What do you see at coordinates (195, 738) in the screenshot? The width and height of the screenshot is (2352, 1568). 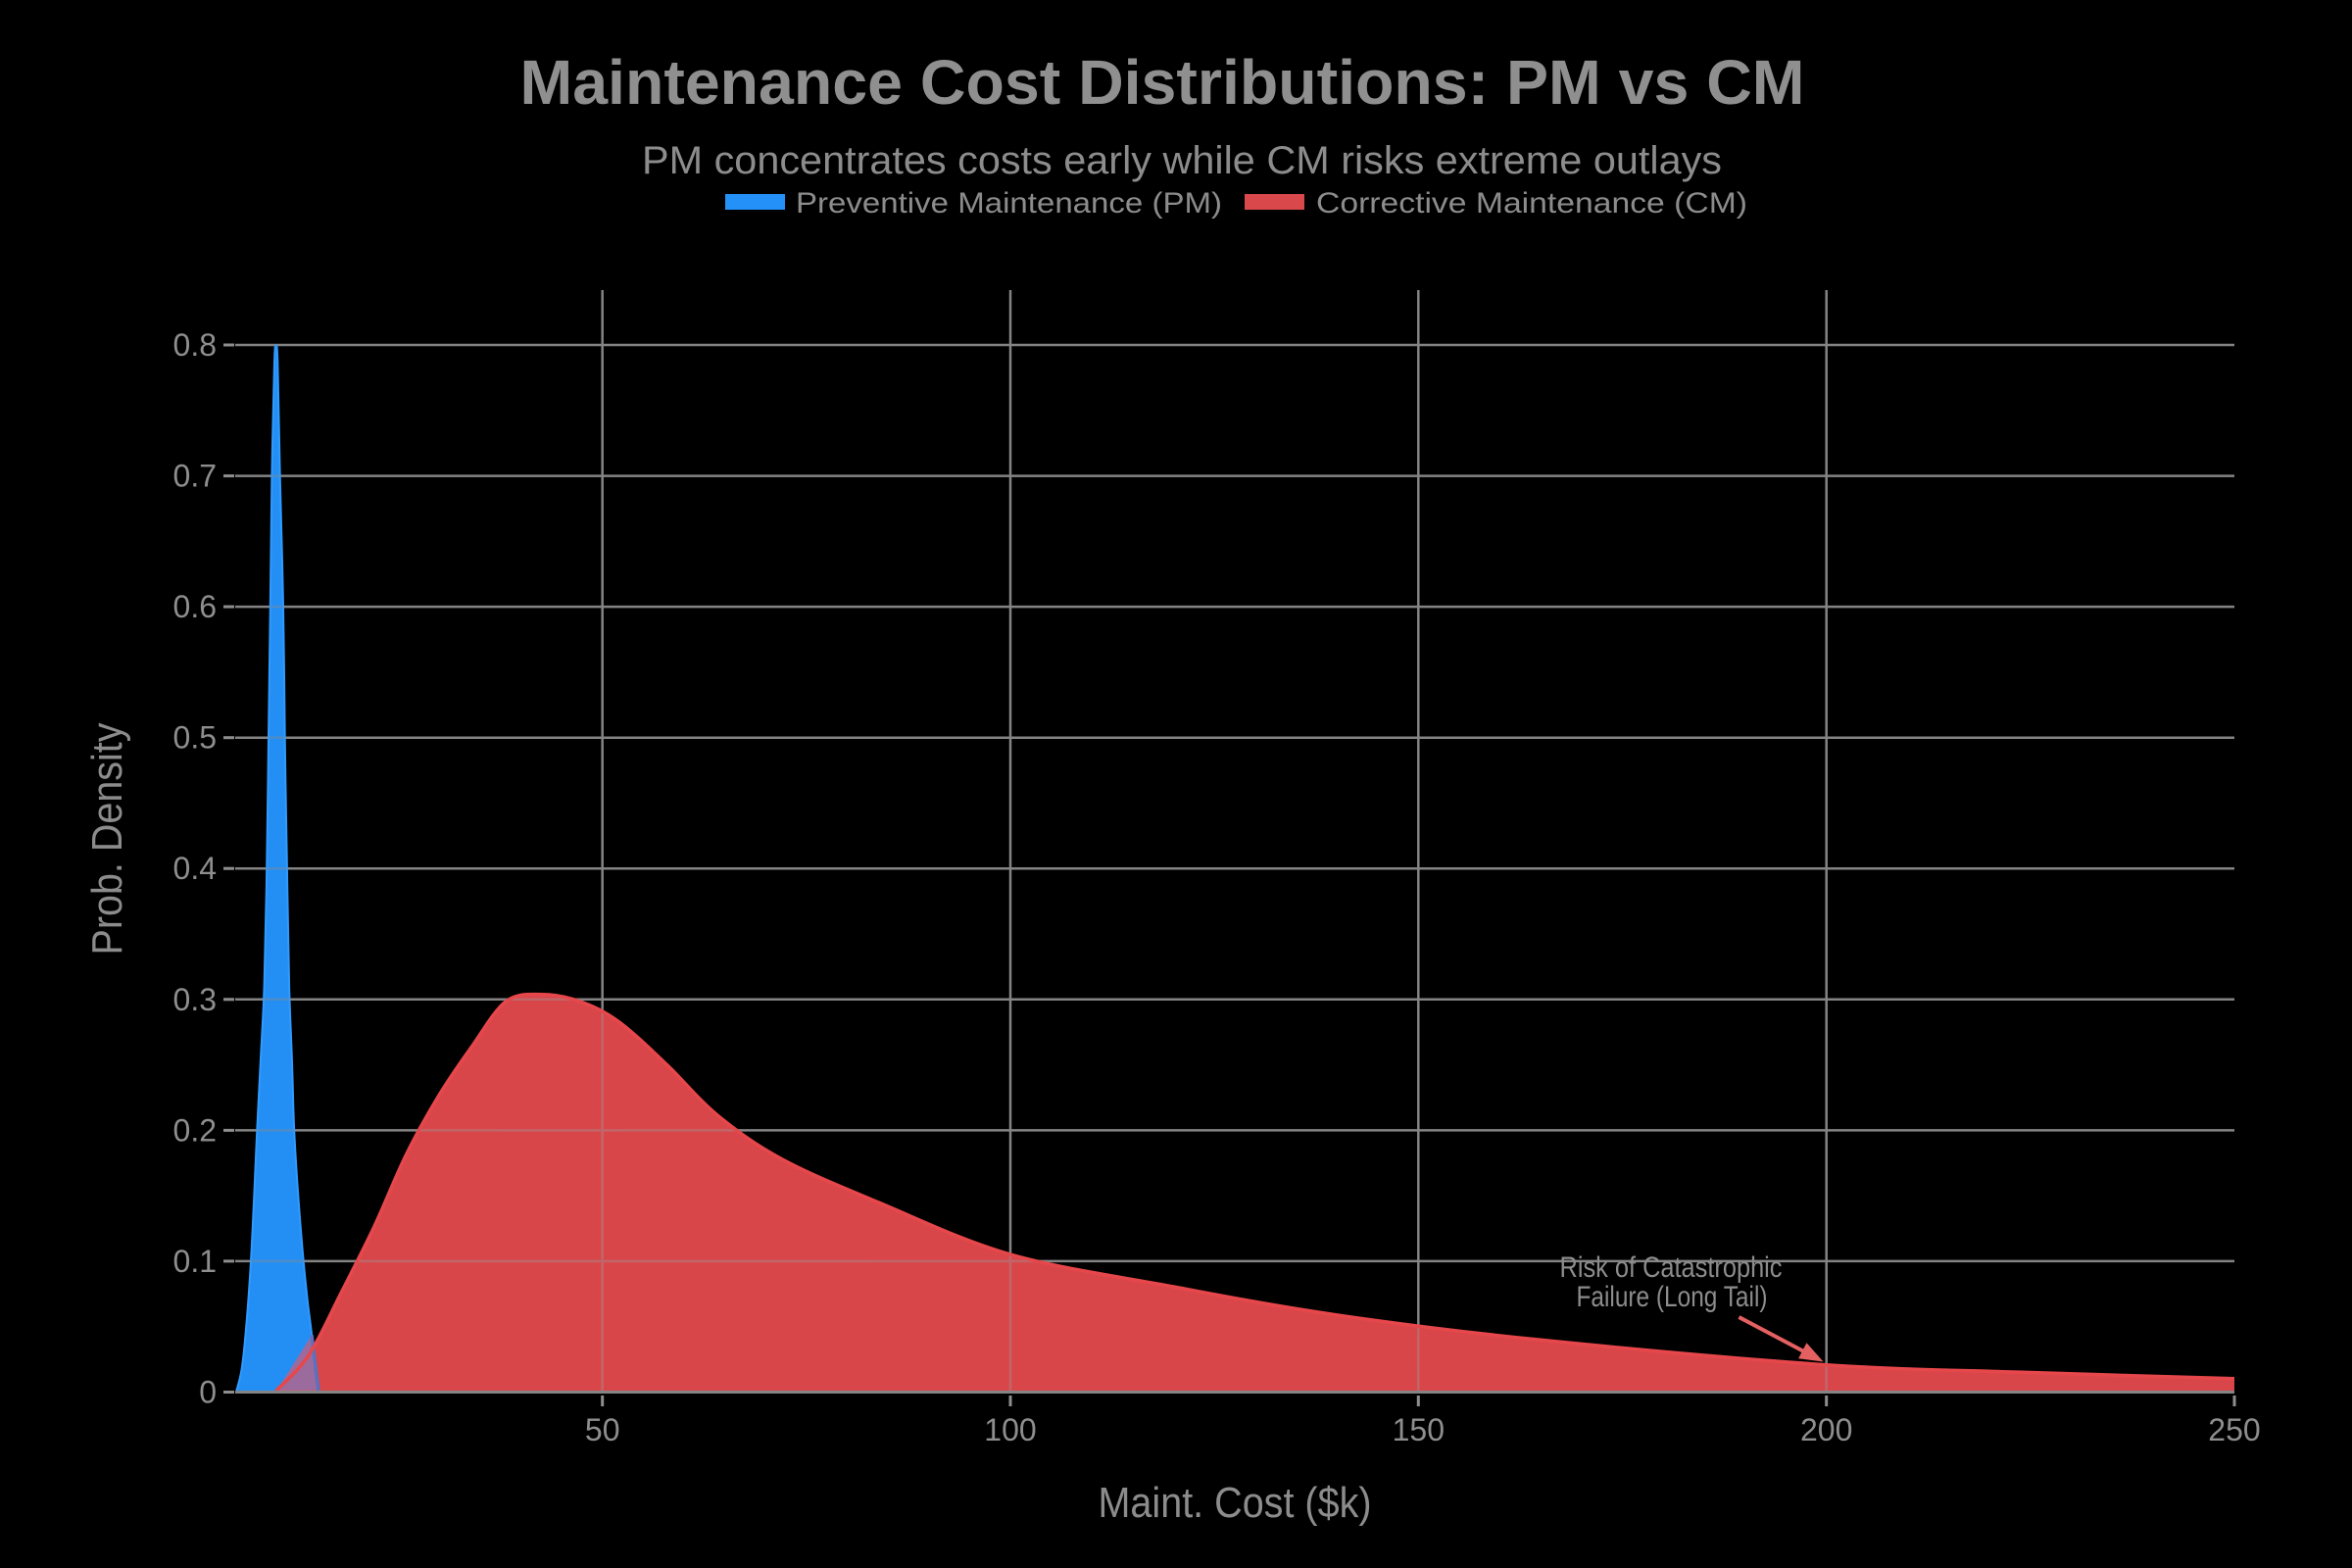 I see `svg-text: 0.5` at bounding box center [195, 738].